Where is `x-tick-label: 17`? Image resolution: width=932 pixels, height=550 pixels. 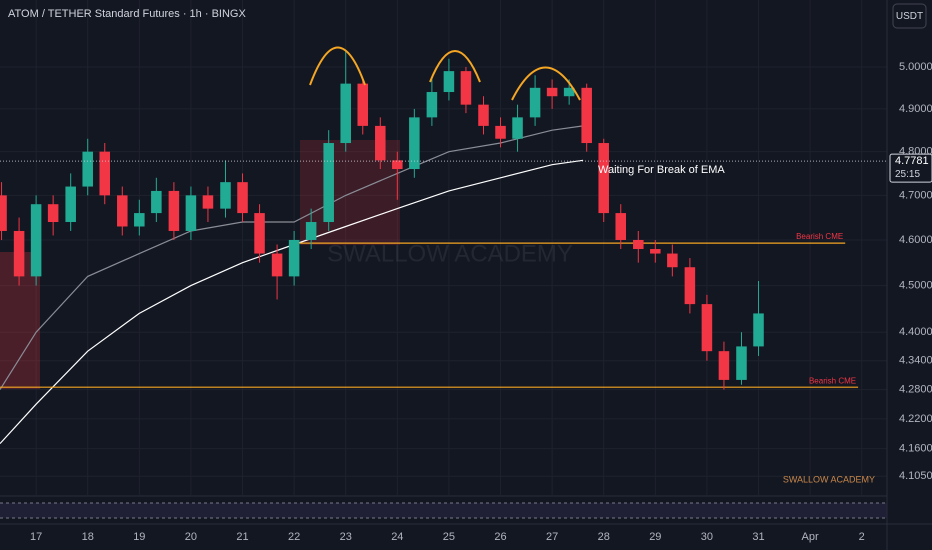
x-tick-label: 17 is located at coordinates (36, 537).